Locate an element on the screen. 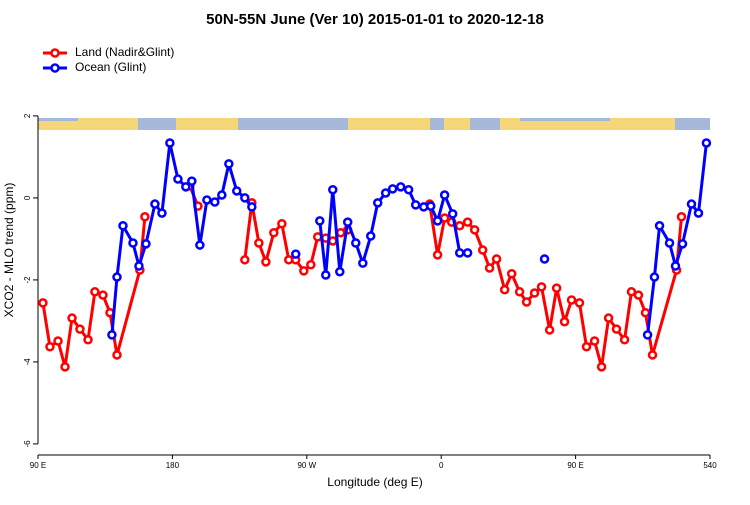  x-tick-label: 180 is located at coordinates (173, 465).